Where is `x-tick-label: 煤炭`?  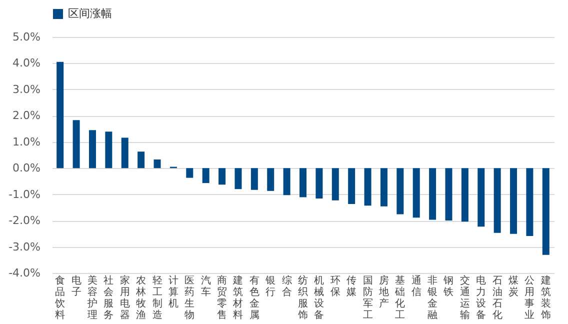 x-tick-label: 煤炭 is located at coordinates (513, 286).